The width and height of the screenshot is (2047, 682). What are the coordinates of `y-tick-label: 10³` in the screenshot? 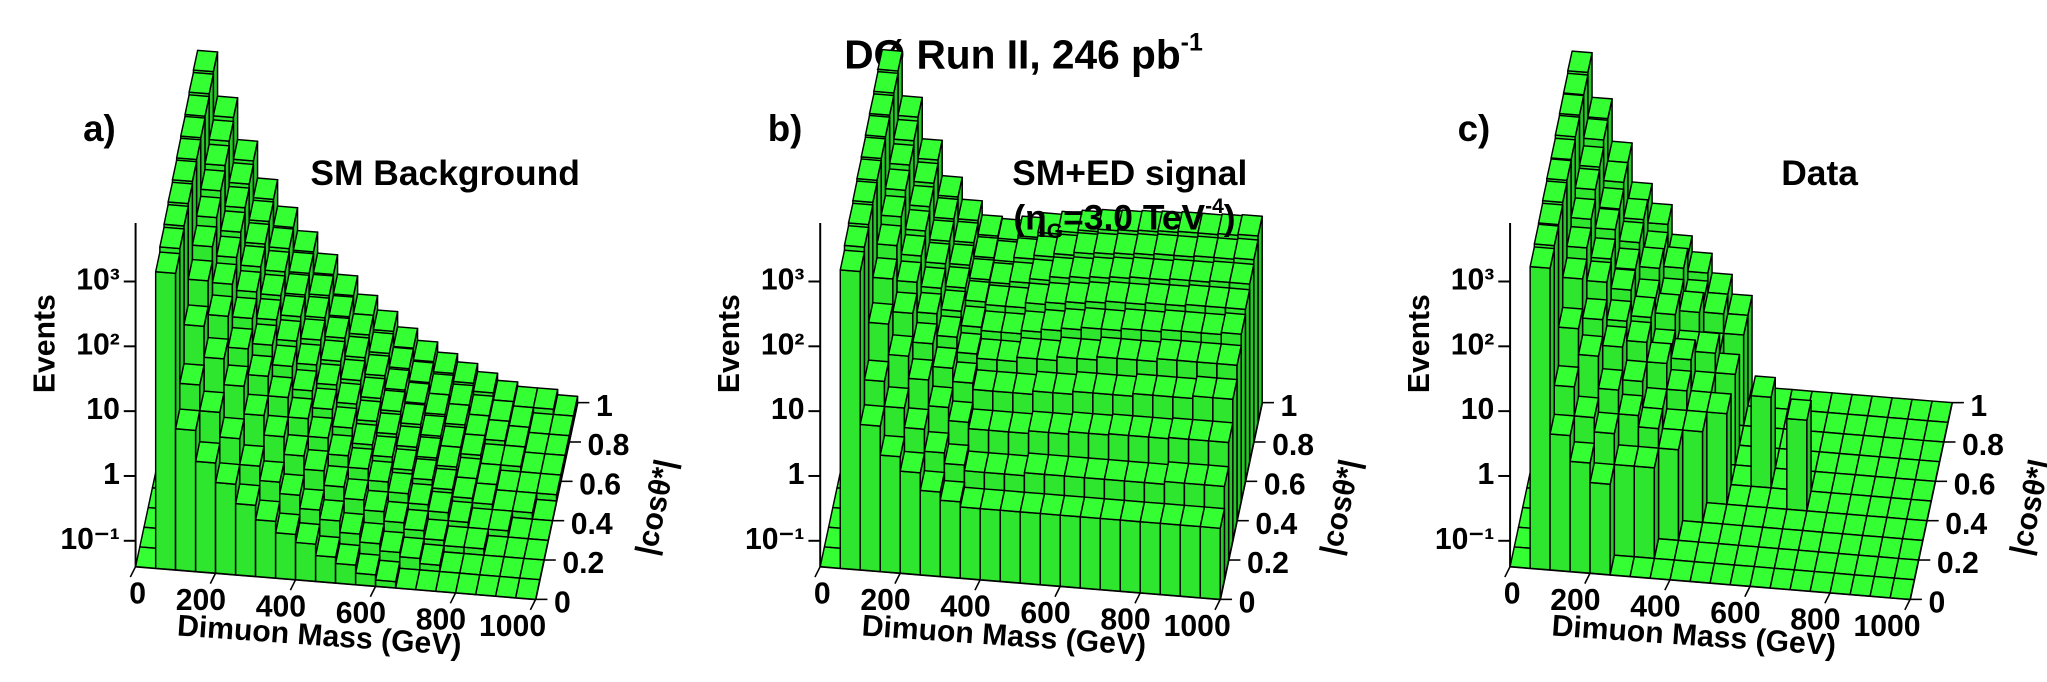 It's located at (783, 279).